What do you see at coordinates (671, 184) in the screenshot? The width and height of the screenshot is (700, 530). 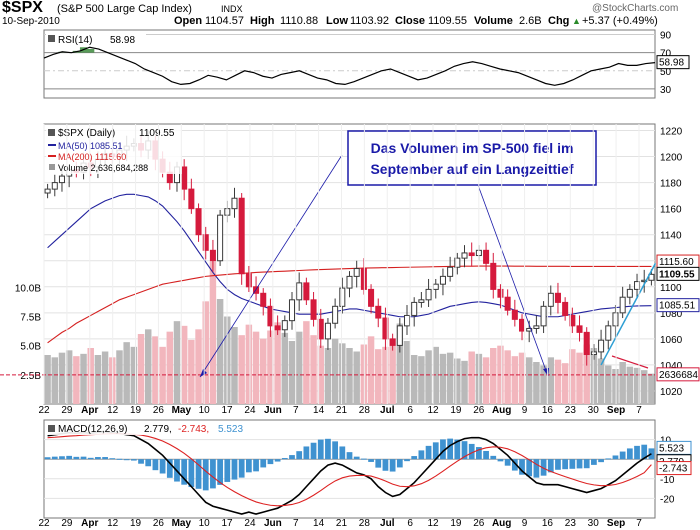 I see `price-tick-label: 1180` at bounding box center [671, 184].